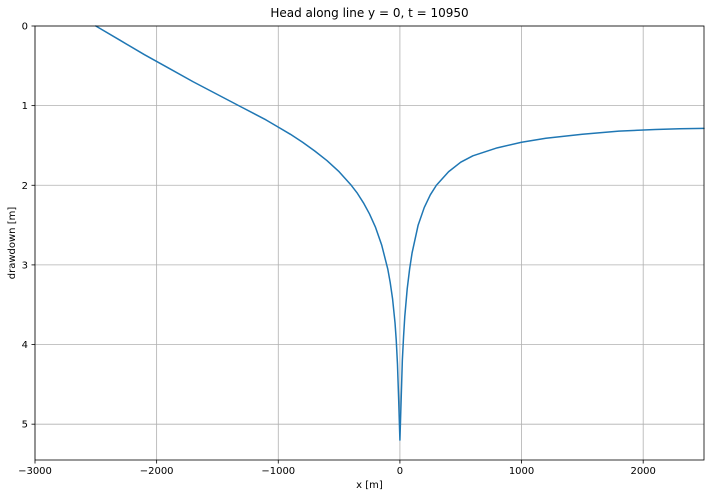  What do you see at coordinates (642, 471) in the screenshot?
I see `x-tick-label: 2000` at bounding box center [642, 471].